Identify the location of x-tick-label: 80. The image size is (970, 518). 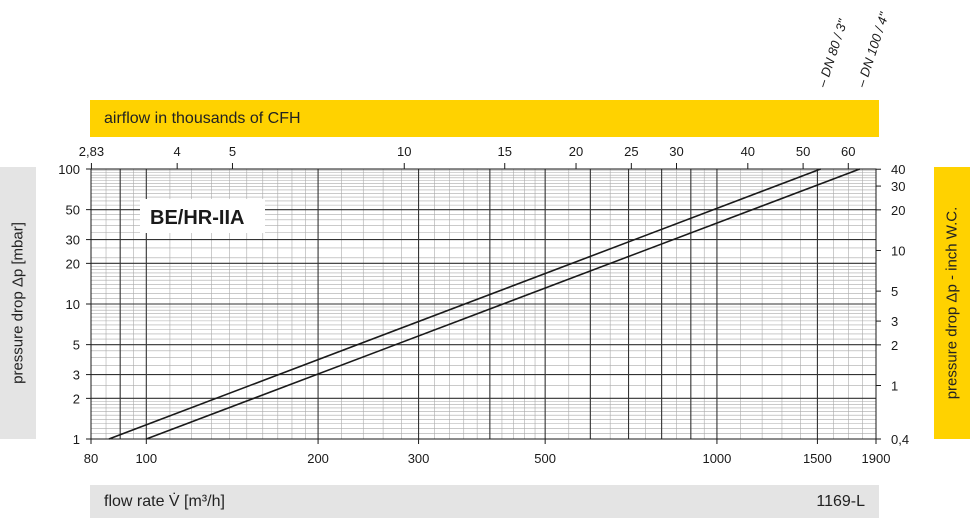
(91, 458).